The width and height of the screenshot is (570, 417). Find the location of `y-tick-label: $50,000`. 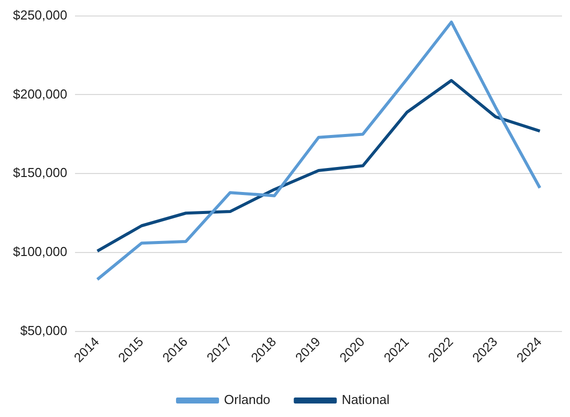

y-tick-label: $50,000 is located at coordinates (44, 330).